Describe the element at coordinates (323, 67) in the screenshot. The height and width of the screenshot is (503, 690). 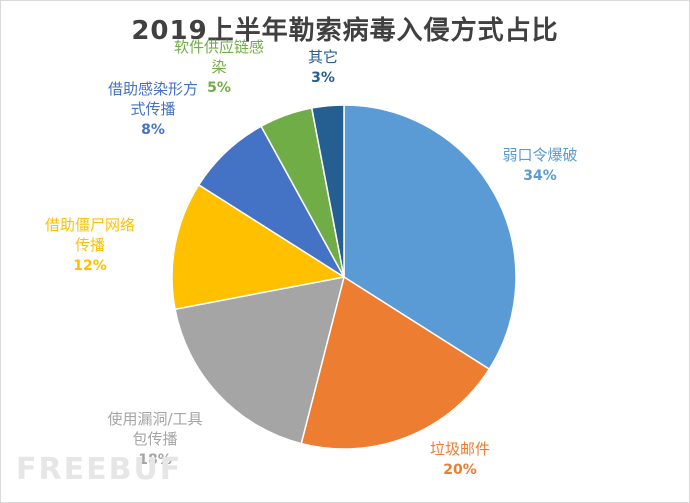
I see `slice-label-7: 其它 3%` at that location.